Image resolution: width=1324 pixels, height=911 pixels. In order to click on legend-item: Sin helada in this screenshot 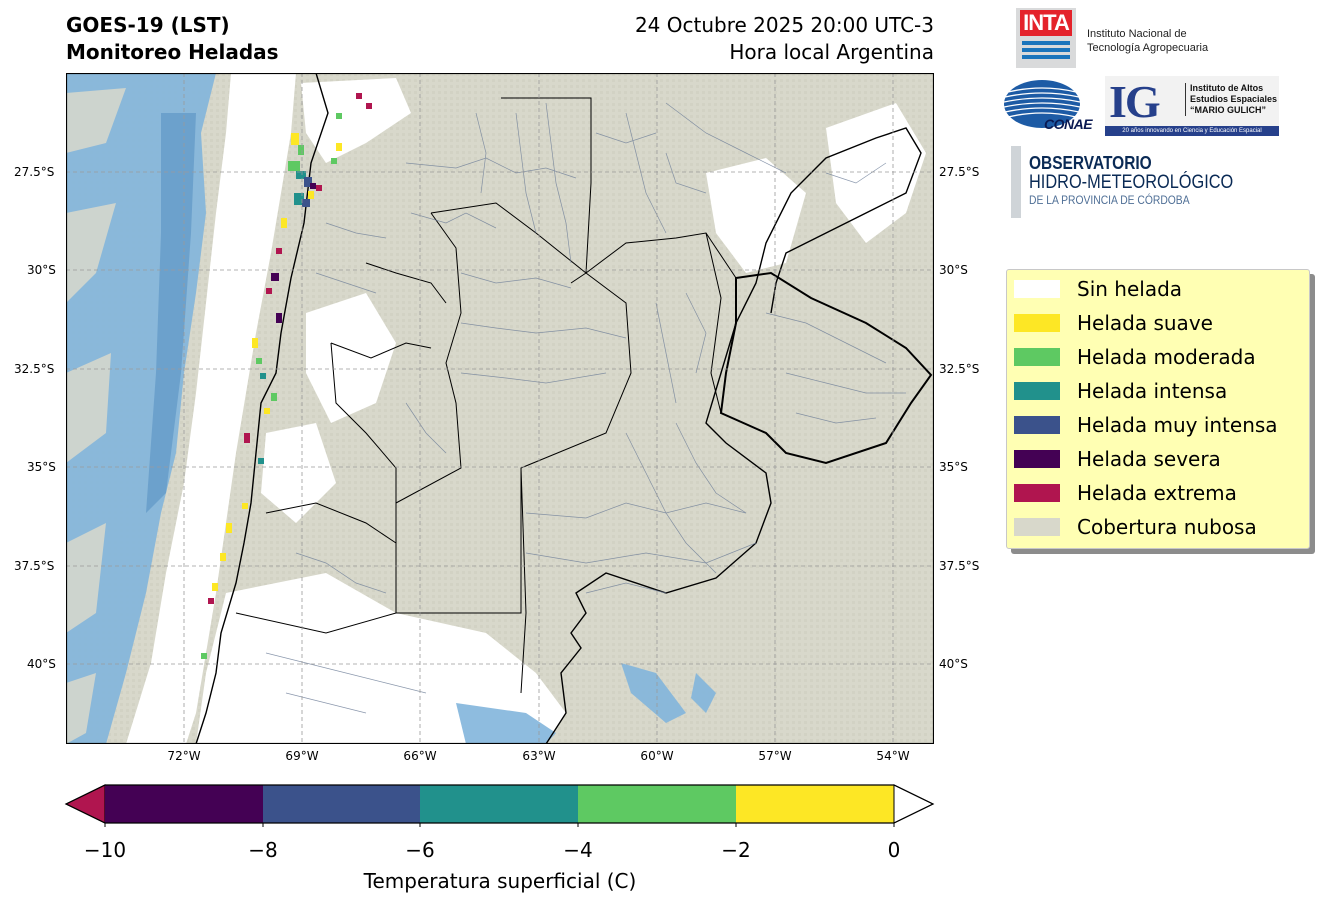, I will do `click(1159, 288)`.